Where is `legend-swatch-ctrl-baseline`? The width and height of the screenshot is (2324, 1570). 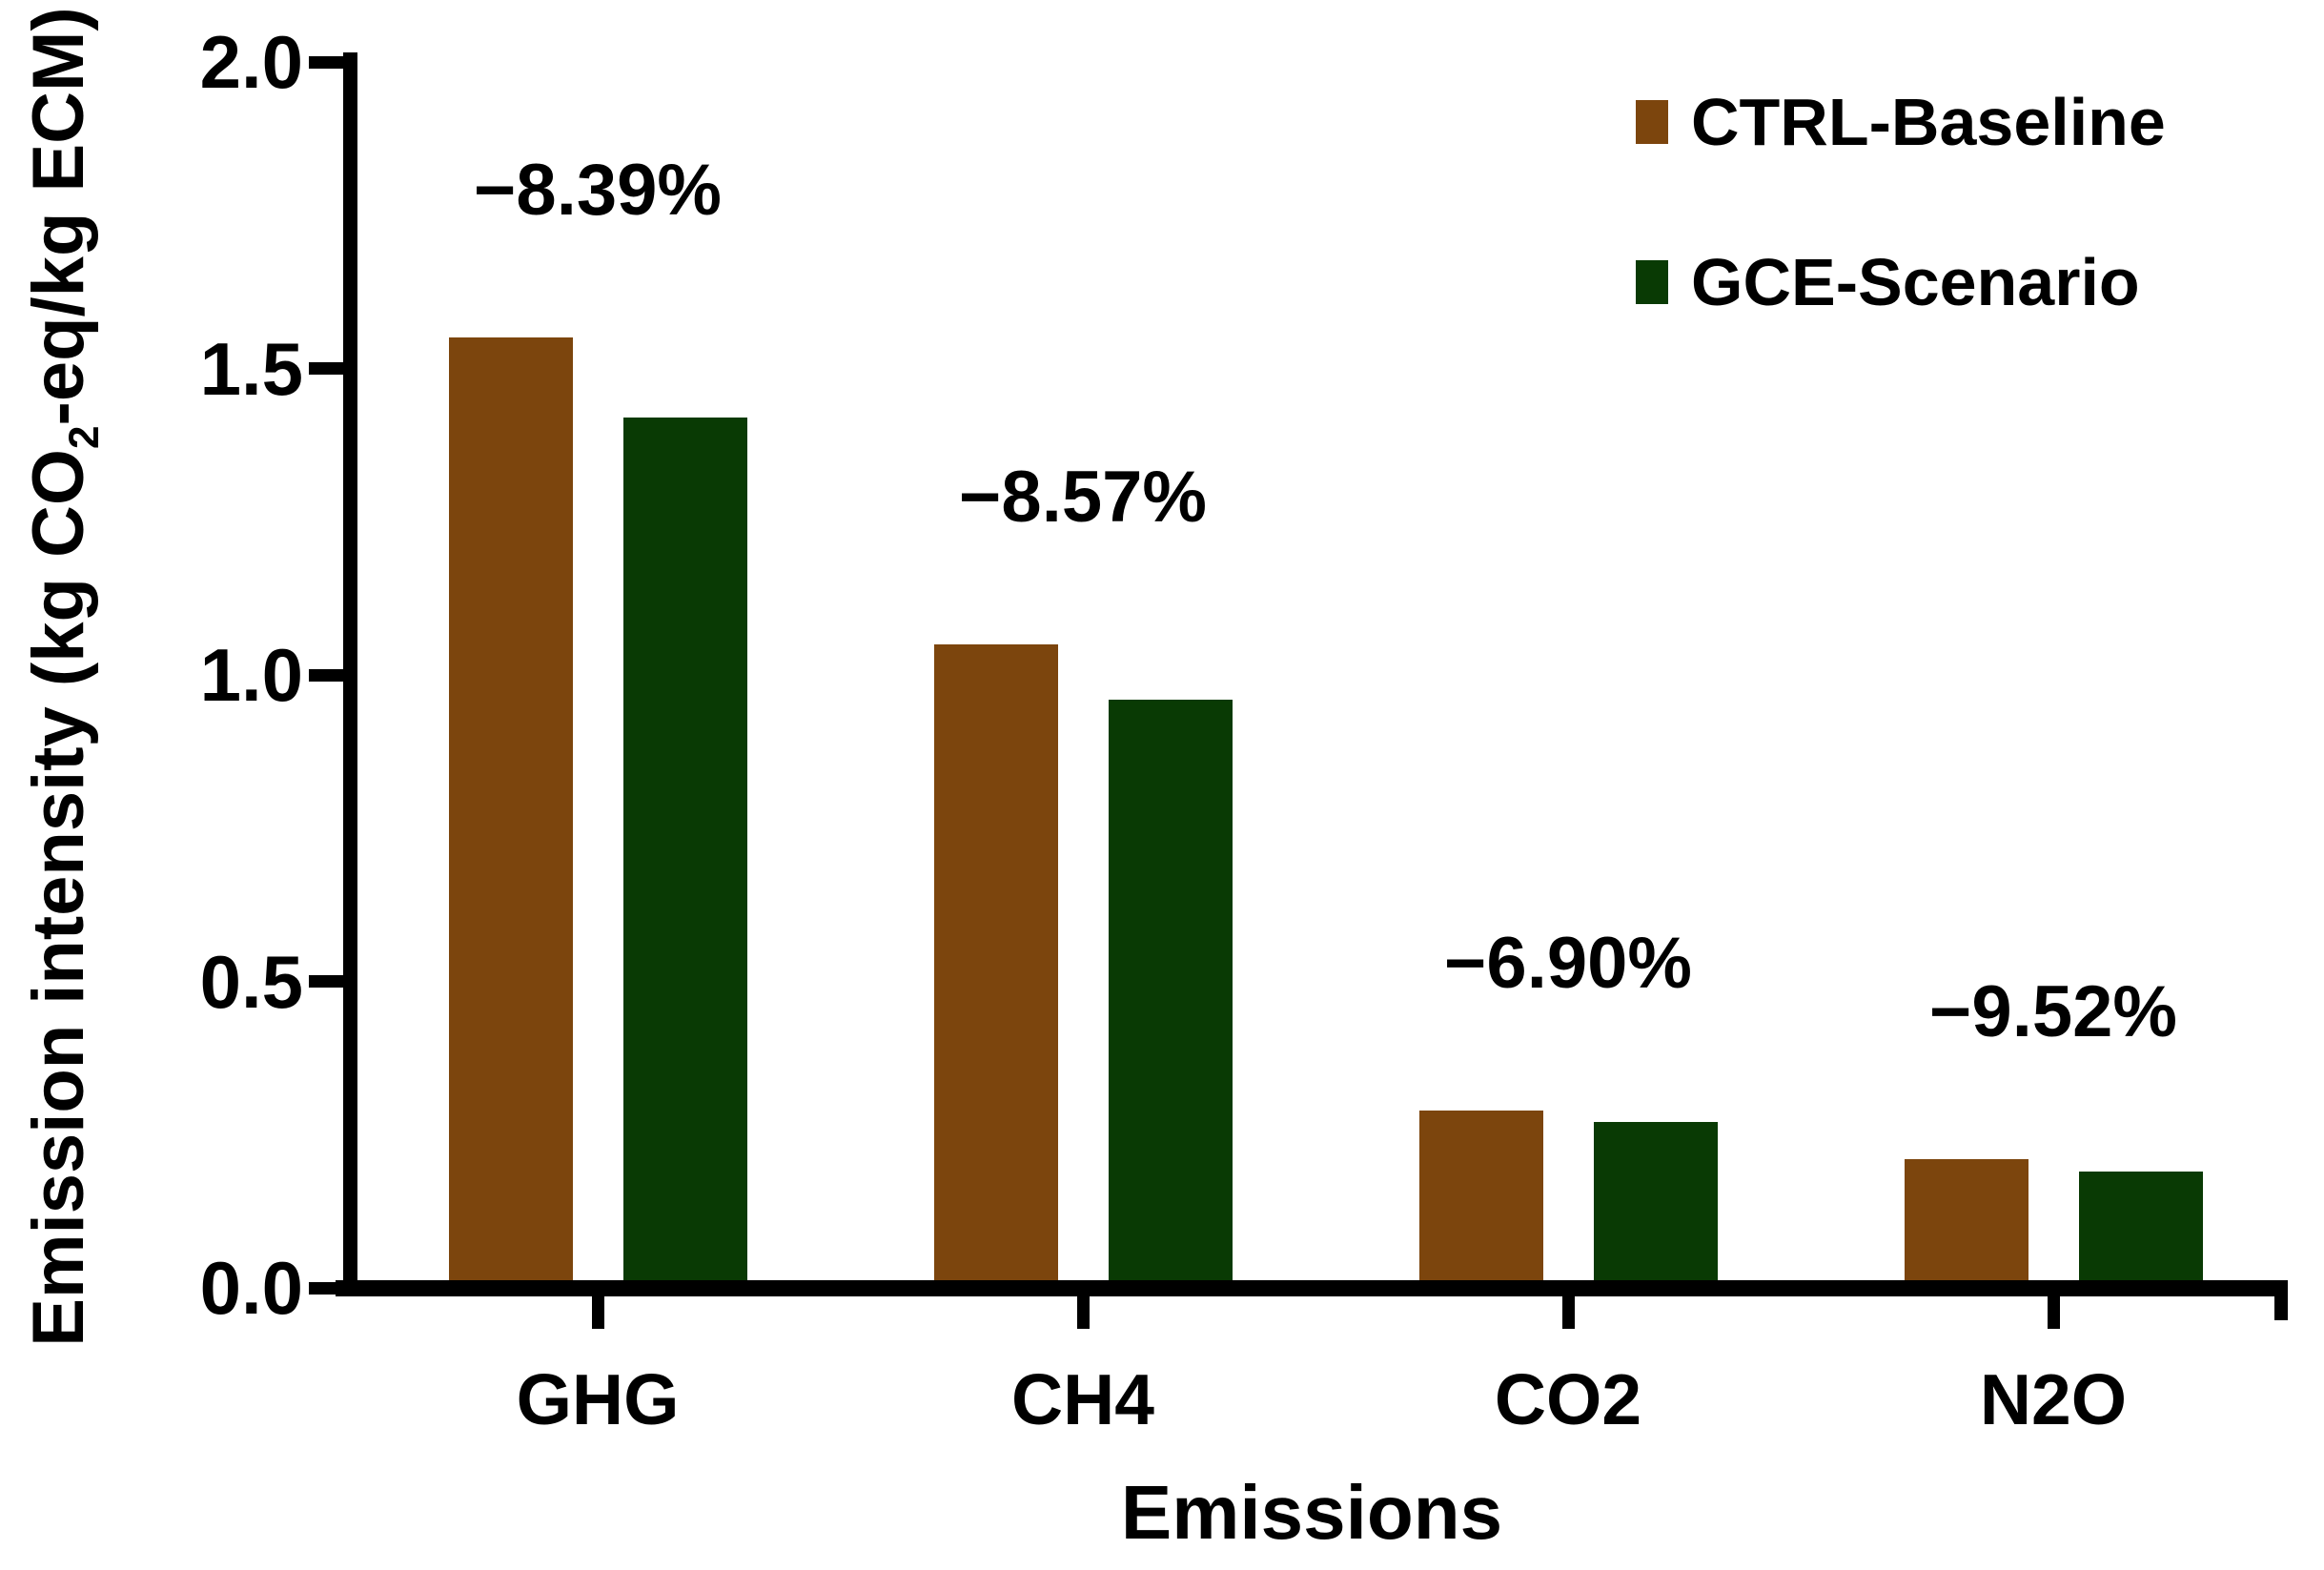
legend-swatch-ctrl-baseline is located at coordinates (1652, 122).